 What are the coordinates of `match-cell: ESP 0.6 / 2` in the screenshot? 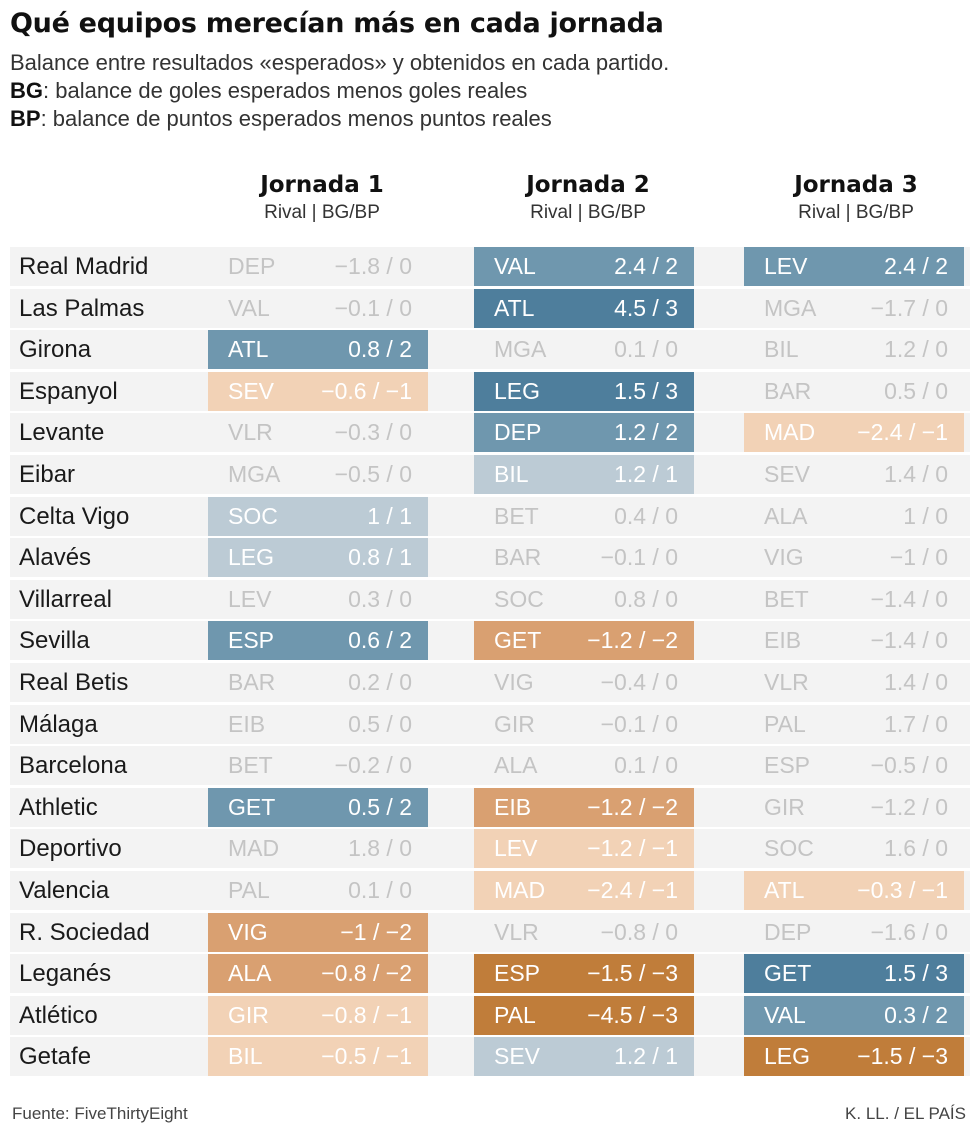 It's located at (318, 640).